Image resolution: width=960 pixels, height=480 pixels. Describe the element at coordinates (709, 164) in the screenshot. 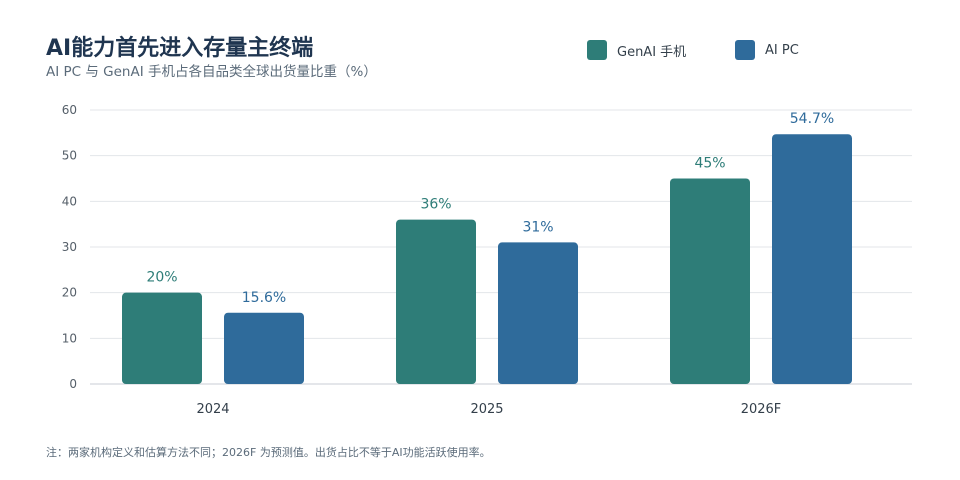

I see `data-label: 45%` at that location.